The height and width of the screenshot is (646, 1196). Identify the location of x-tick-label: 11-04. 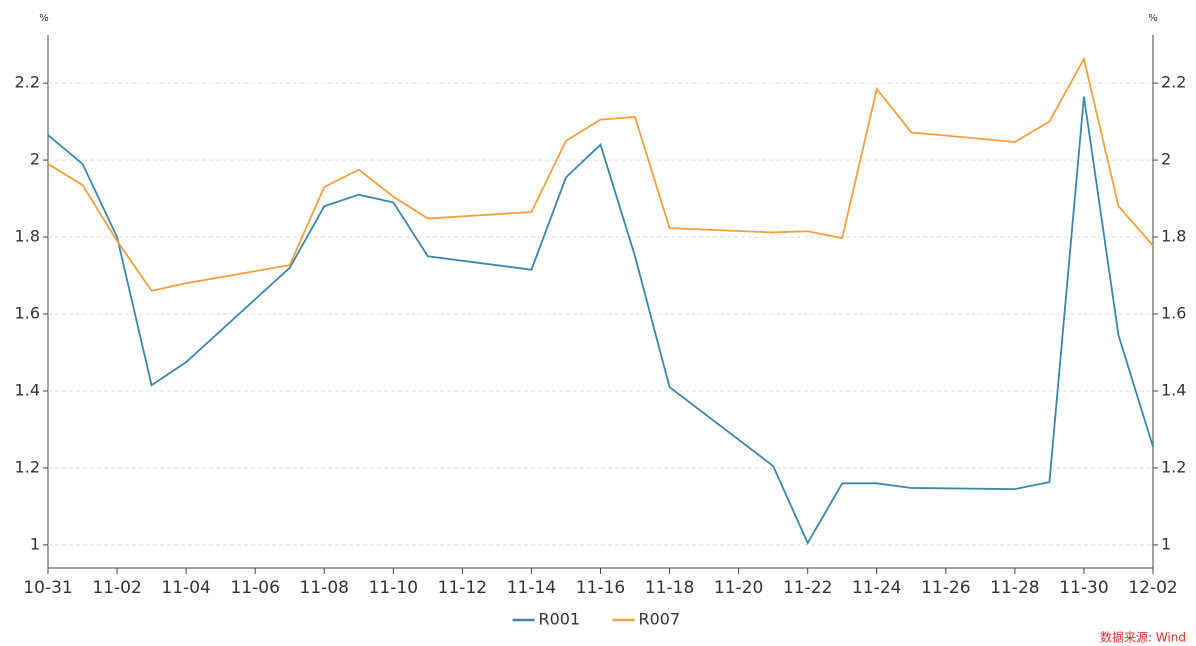
(185, 588).